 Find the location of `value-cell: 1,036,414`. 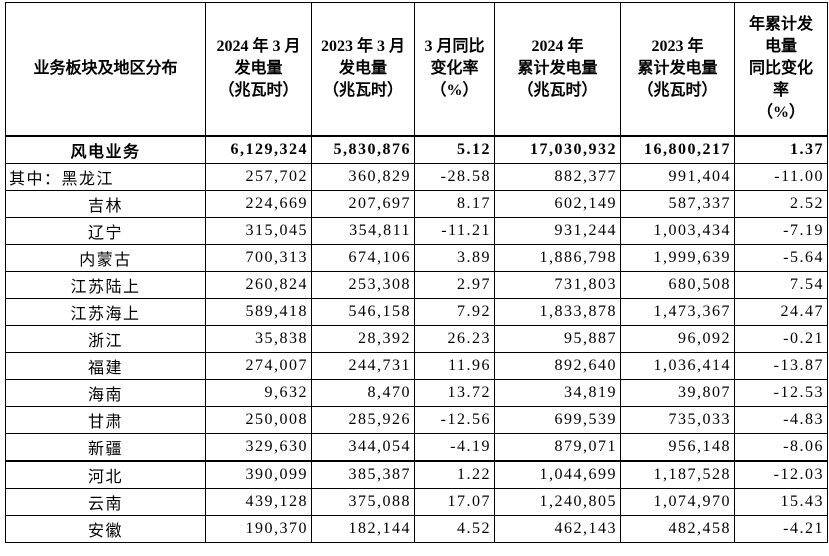

value-cell: 1,036,414 is located at coordinates (677, 366).